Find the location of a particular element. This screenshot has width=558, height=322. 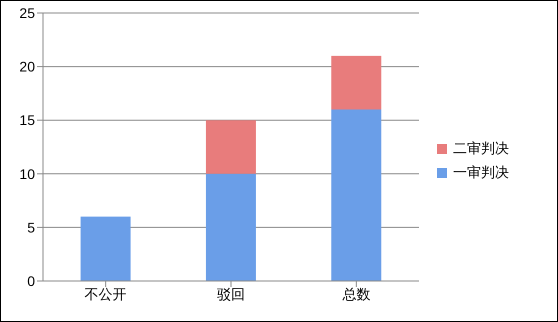

y-tick-label: 5 is located at coordinates (31, 227).